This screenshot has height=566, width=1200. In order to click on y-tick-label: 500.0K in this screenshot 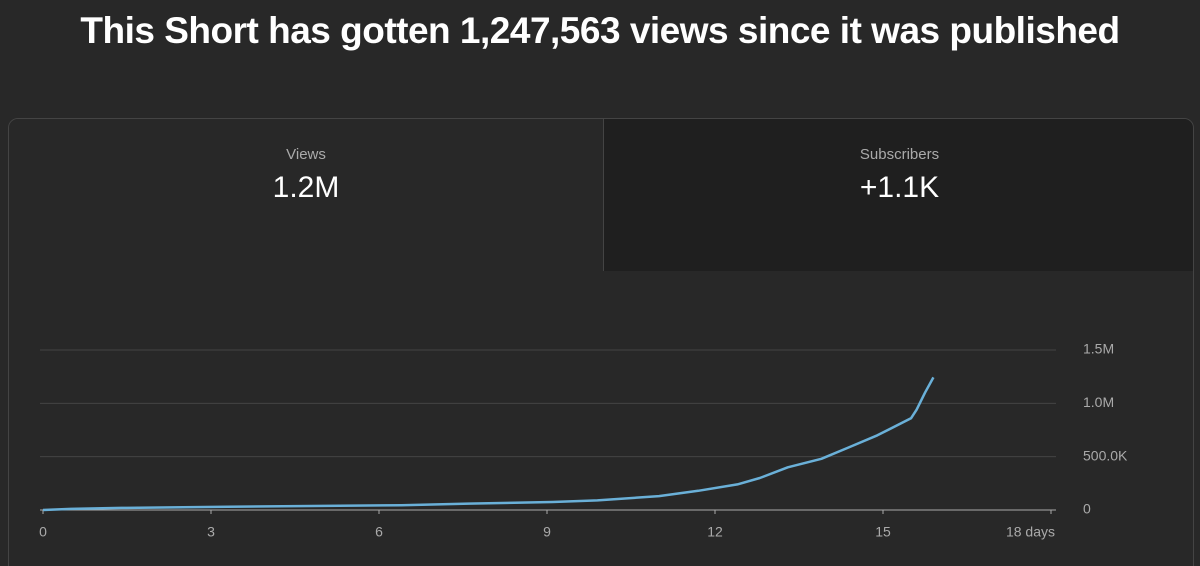, I will do `click(1105, 455)`.